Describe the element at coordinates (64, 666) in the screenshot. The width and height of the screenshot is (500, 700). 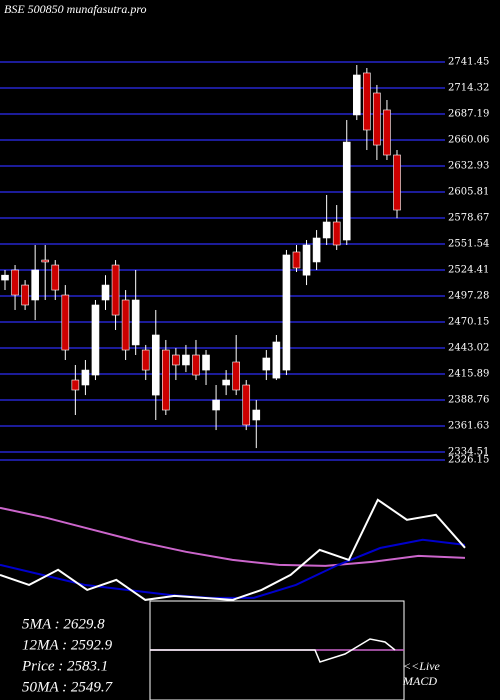
I see `indicator: Price : 2583.1` at that location.